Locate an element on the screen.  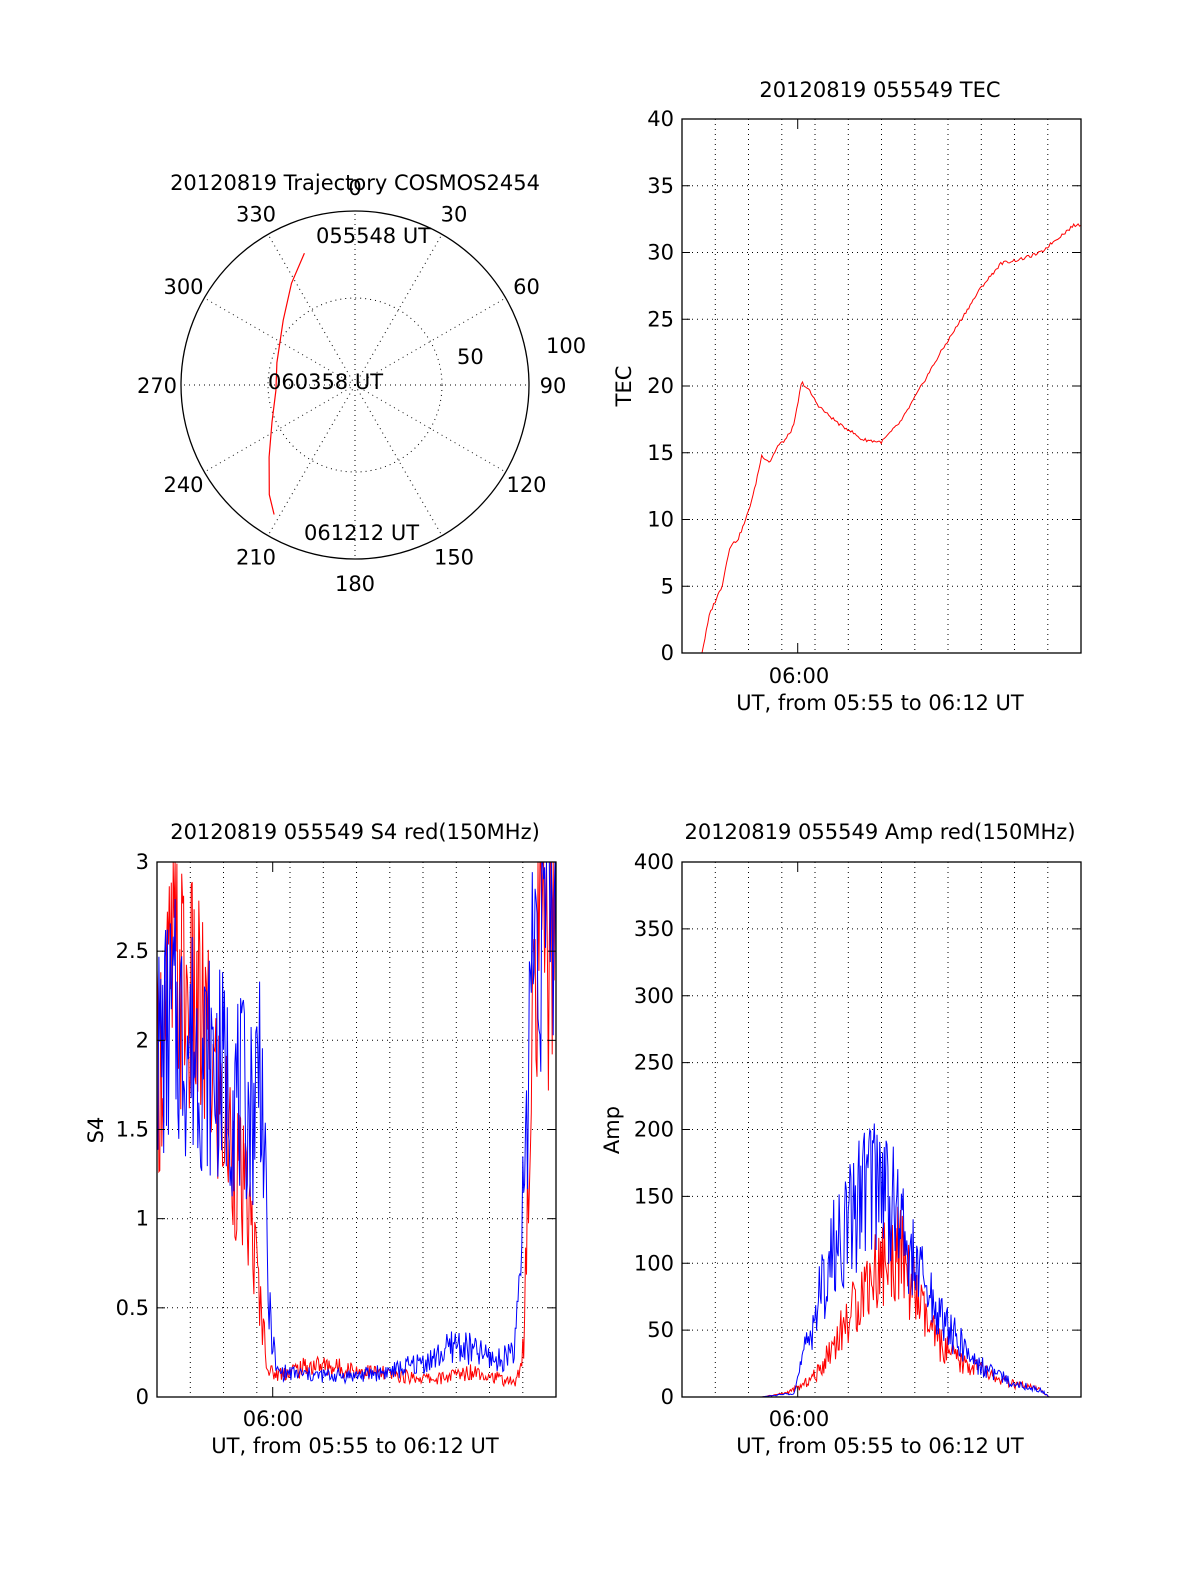
s4-x-axis-label: UT, from 05:55 to 06:12 UT is located at coordinates (355, 1446).